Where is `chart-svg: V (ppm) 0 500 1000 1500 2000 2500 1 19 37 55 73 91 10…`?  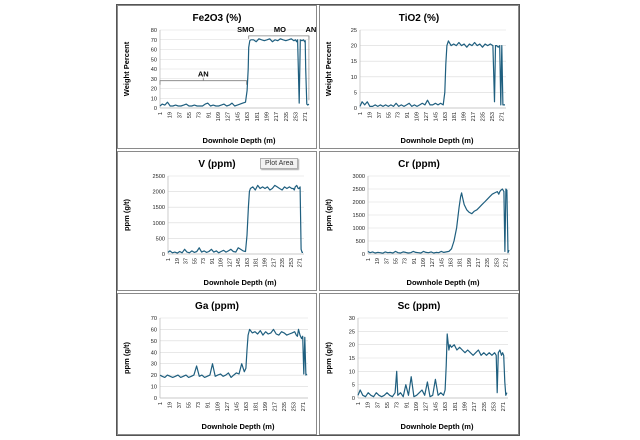 chart-svg: V (ppm) 0 500 1000 1500 2000 2500 1 19 37 55 73 91 10… is located at coordinates (213, 223).